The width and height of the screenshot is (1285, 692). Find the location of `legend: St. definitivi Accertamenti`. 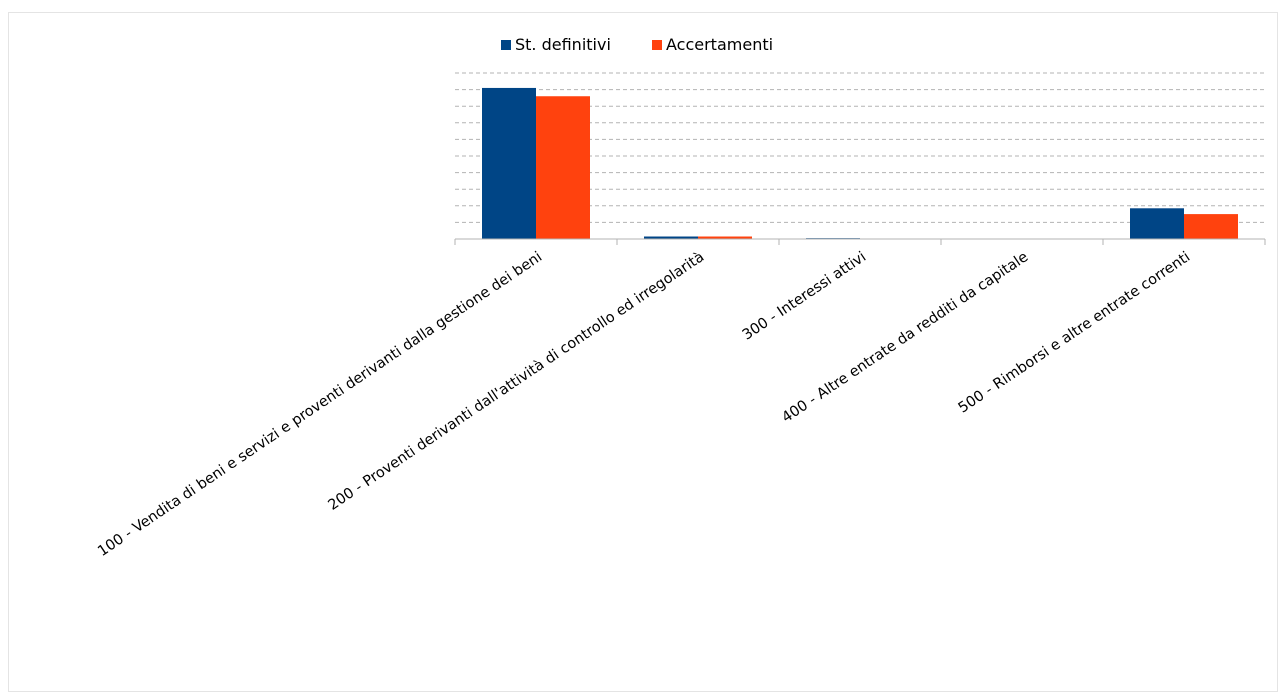

legend: St. definitivi Accertamenti is located at coordinates (637, 44).